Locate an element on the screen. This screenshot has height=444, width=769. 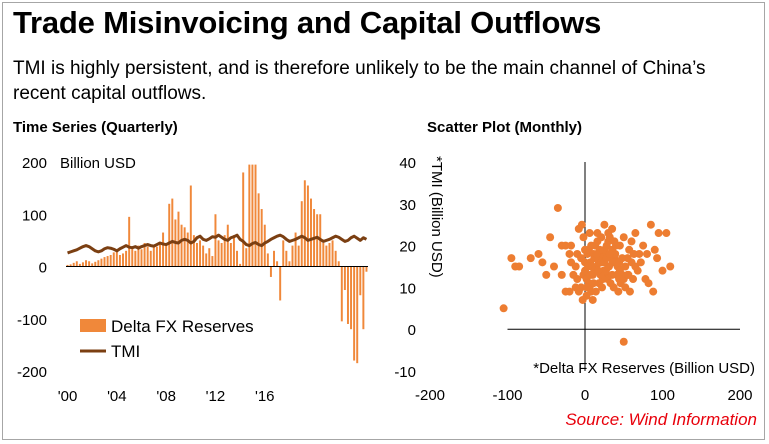
y-tick-label: 40 is located at coordinates (407, 163).